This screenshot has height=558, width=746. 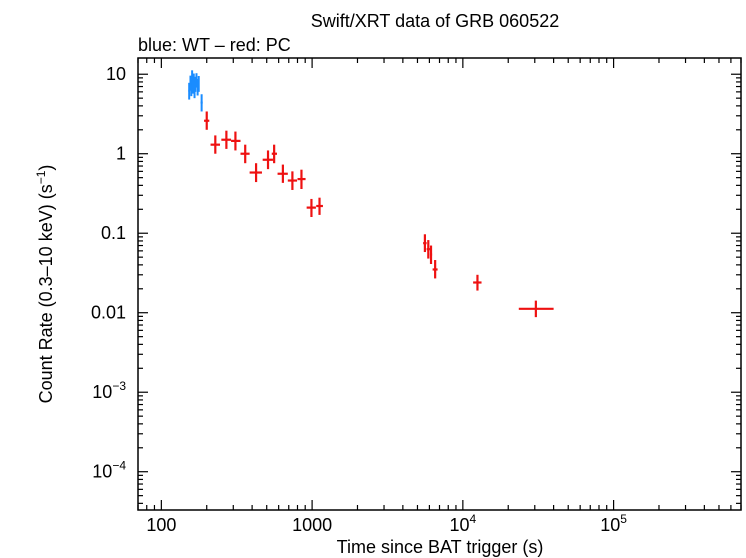 I want to click on y-axis-label-close: ), so click(x=46, y=168).